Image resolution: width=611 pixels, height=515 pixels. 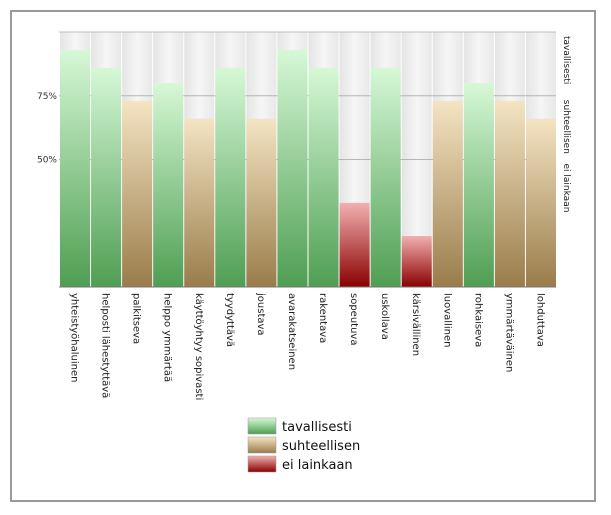 I want to click on x-tick-label: joustava, so click(x=260, y=314).